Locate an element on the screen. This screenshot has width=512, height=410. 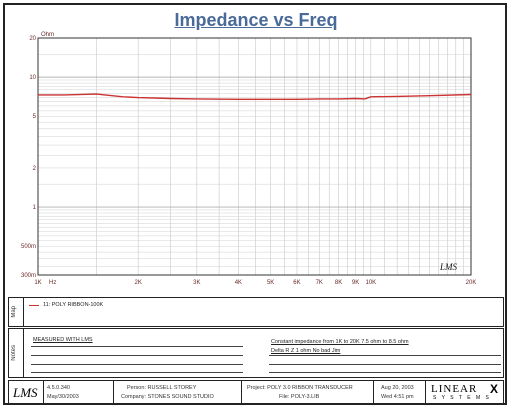
x-tick-label: 8K is located at coordinates (338, 283).